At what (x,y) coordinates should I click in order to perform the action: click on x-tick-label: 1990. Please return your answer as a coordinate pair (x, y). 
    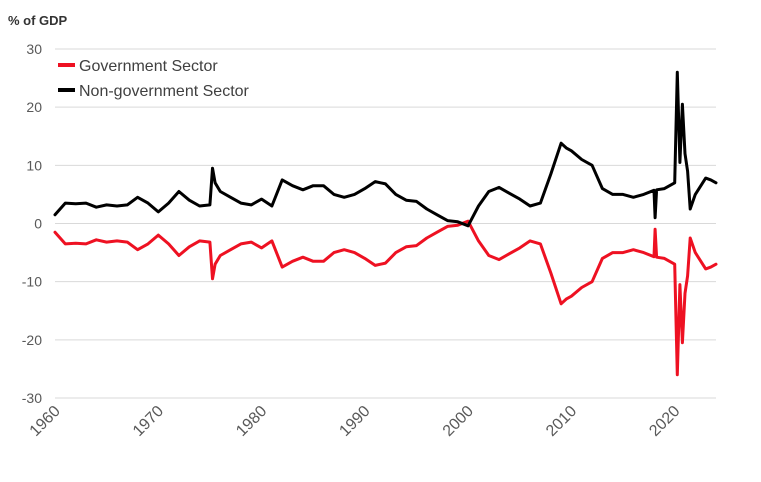
    Looking at the image, I should click on (354, 421).